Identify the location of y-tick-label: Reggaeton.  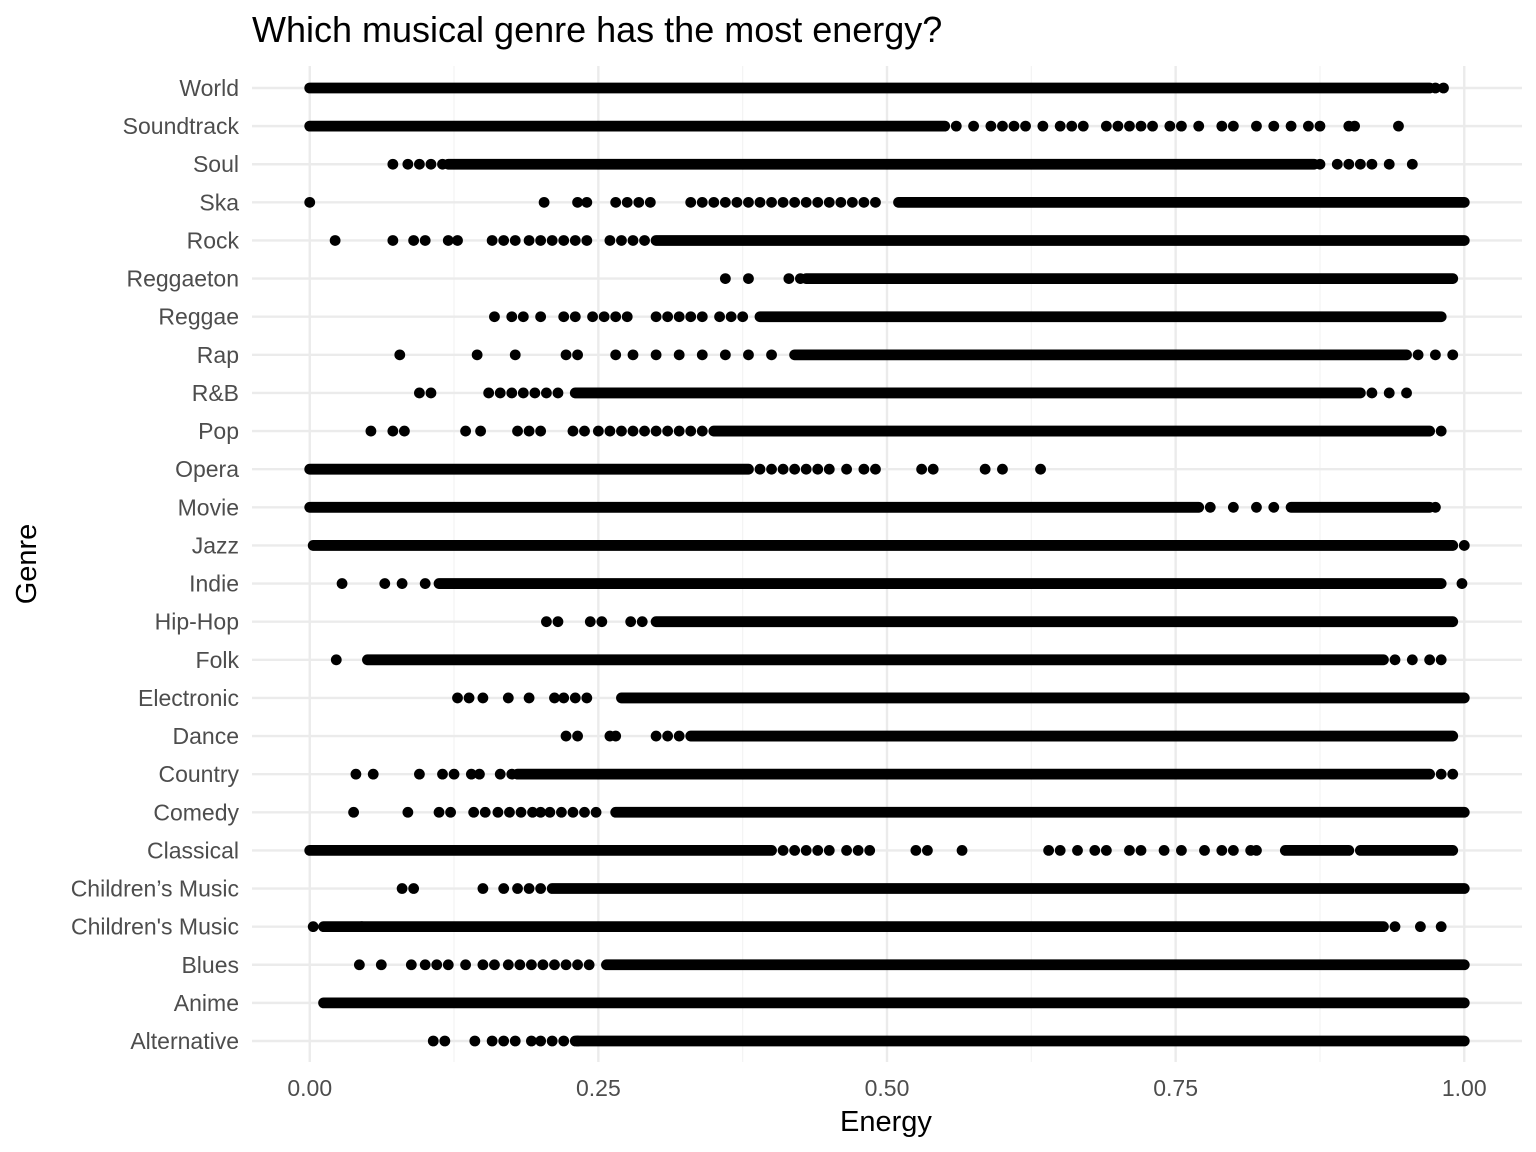
(182, 279).